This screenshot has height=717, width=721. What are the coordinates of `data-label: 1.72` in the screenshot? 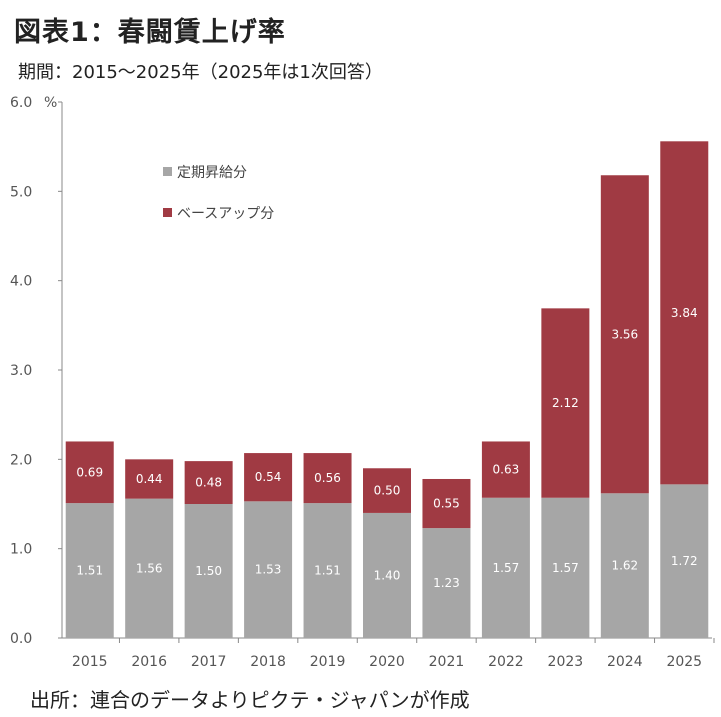 It's located at (684, 561).